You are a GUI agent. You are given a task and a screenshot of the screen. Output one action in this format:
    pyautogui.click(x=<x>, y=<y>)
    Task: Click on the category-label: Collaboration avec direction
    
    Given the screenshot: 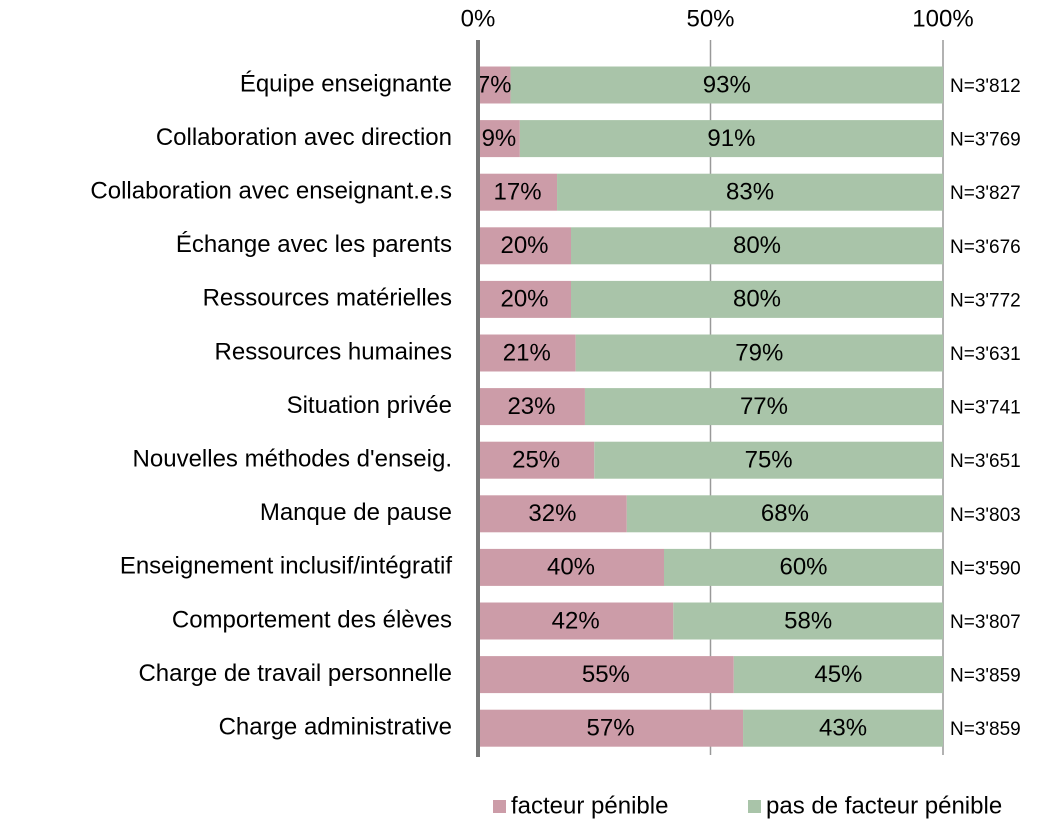 What is the action you would take?
    pyautogui.click(x=304, y=137)
    